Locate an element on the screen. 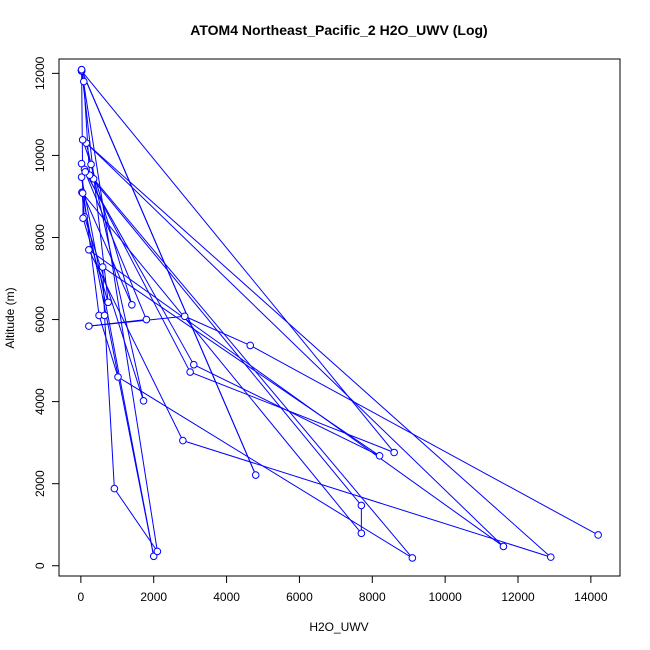 The height and width of the screenshot is (650, 650). x-tick-label: 2000 is located at coordinates (153, 597).